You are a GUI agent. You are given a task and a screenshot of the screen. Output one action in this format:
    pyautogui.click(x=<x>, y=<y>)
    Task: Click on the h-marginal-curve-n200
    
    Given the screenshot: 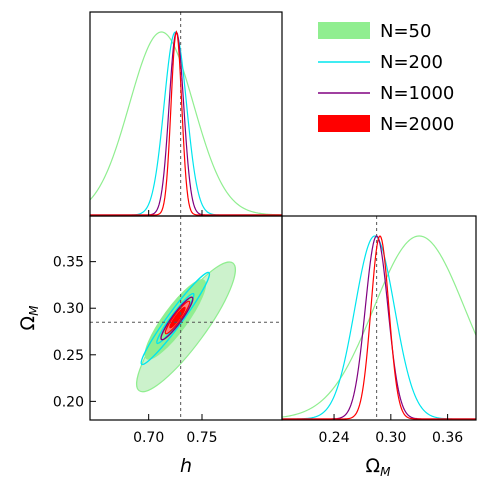 What is the action you would take?
    pyautogui.click(x=186, y=123)
    